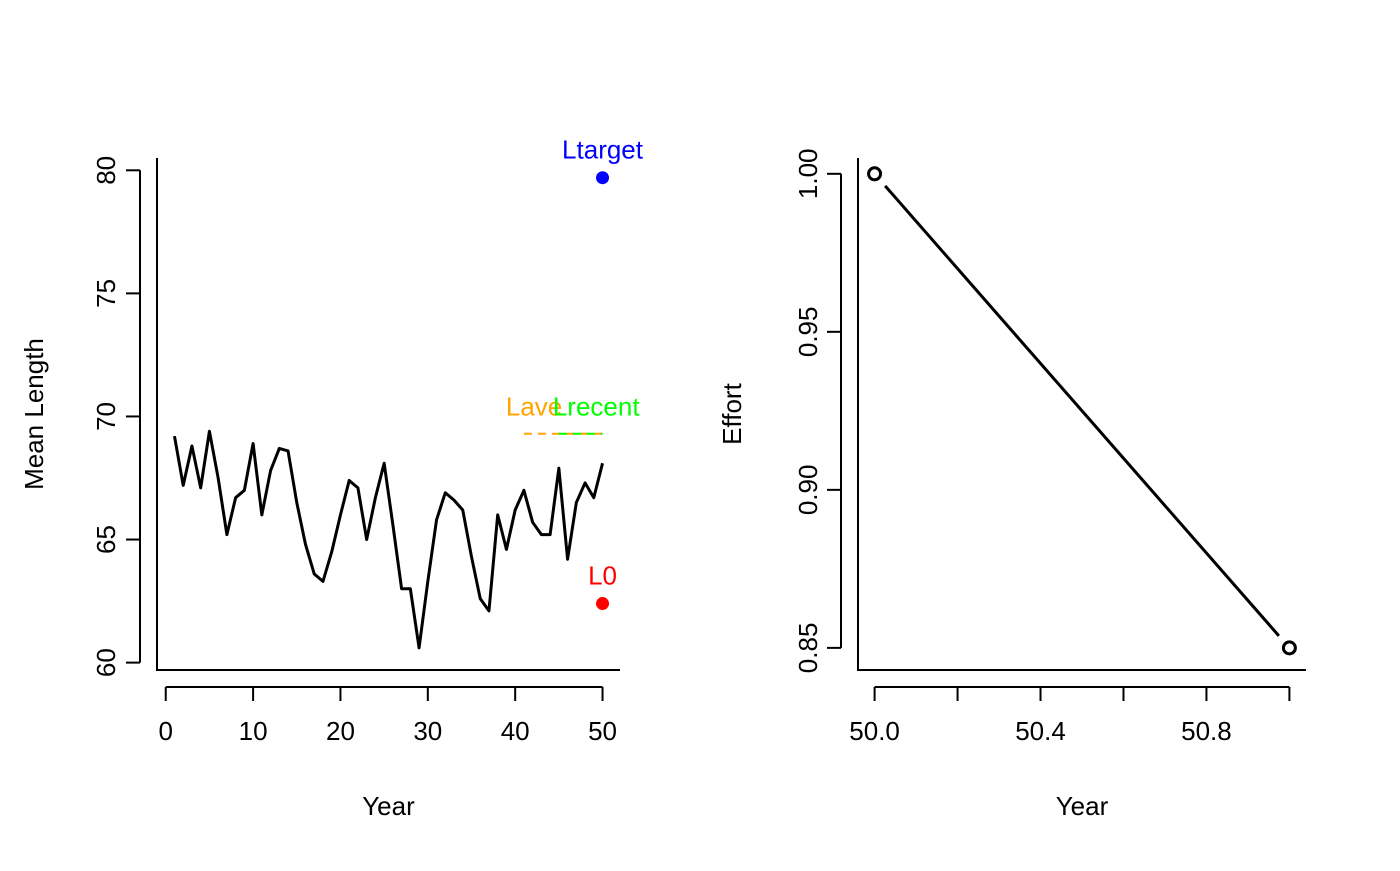  I want to click on x-tick-label: 50.8, so click(1206, 731).